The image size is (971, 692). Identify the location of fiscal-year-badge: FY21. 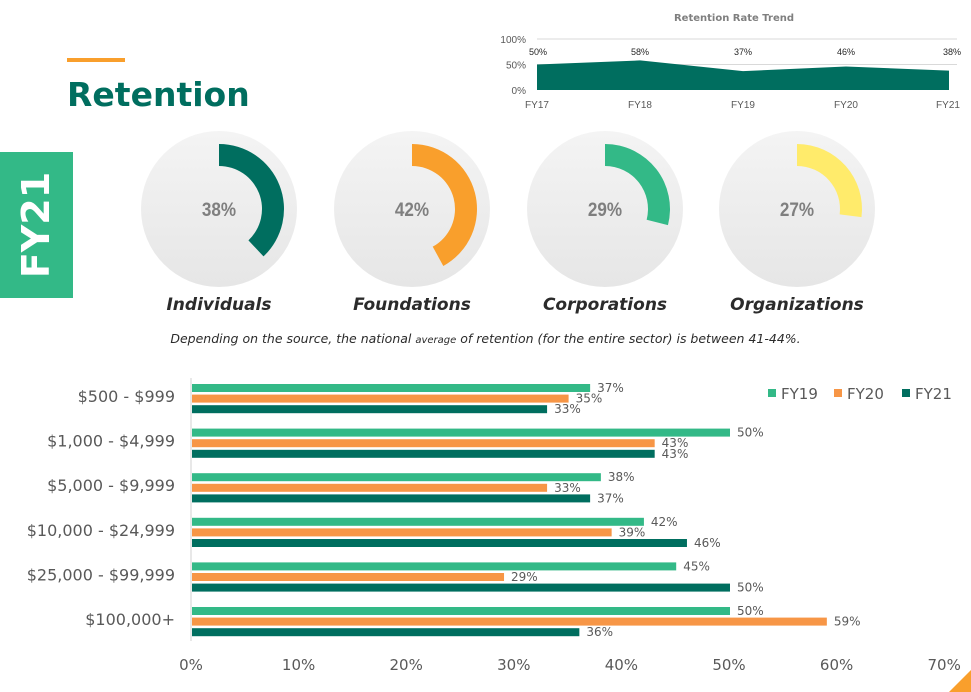
(36, 225).